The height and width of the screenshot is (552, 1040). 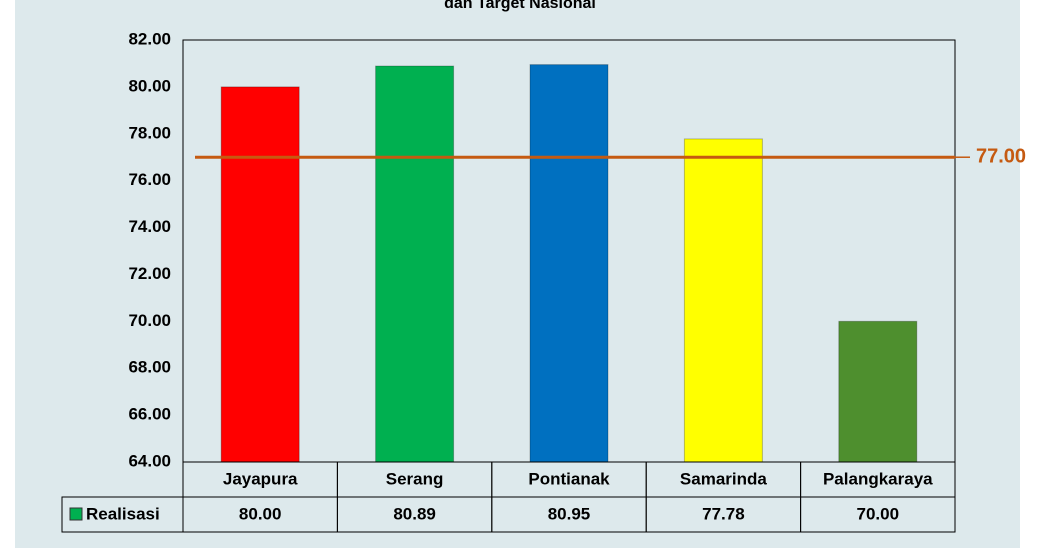 What do you see at coordinates (149, 414) in the screenshot?
I see `y-tick-label: 66.00` at bounding box center [149, 414].